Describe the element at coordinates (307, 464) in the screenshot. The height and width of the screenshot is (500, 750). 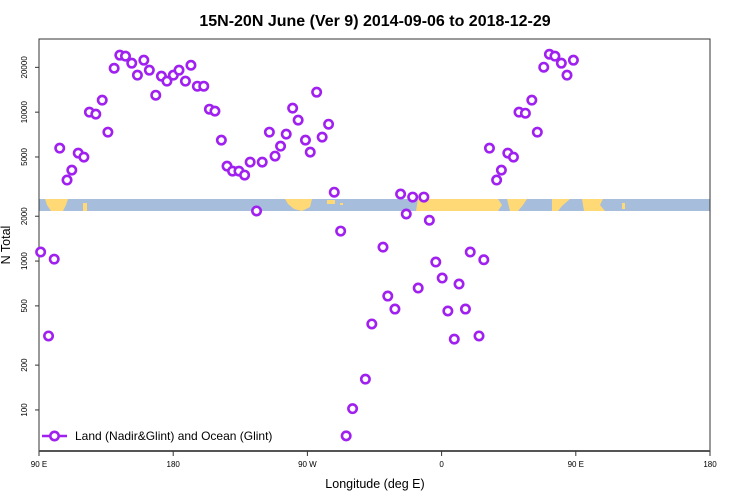
I see `x-tick-label: 90 W` at that location.